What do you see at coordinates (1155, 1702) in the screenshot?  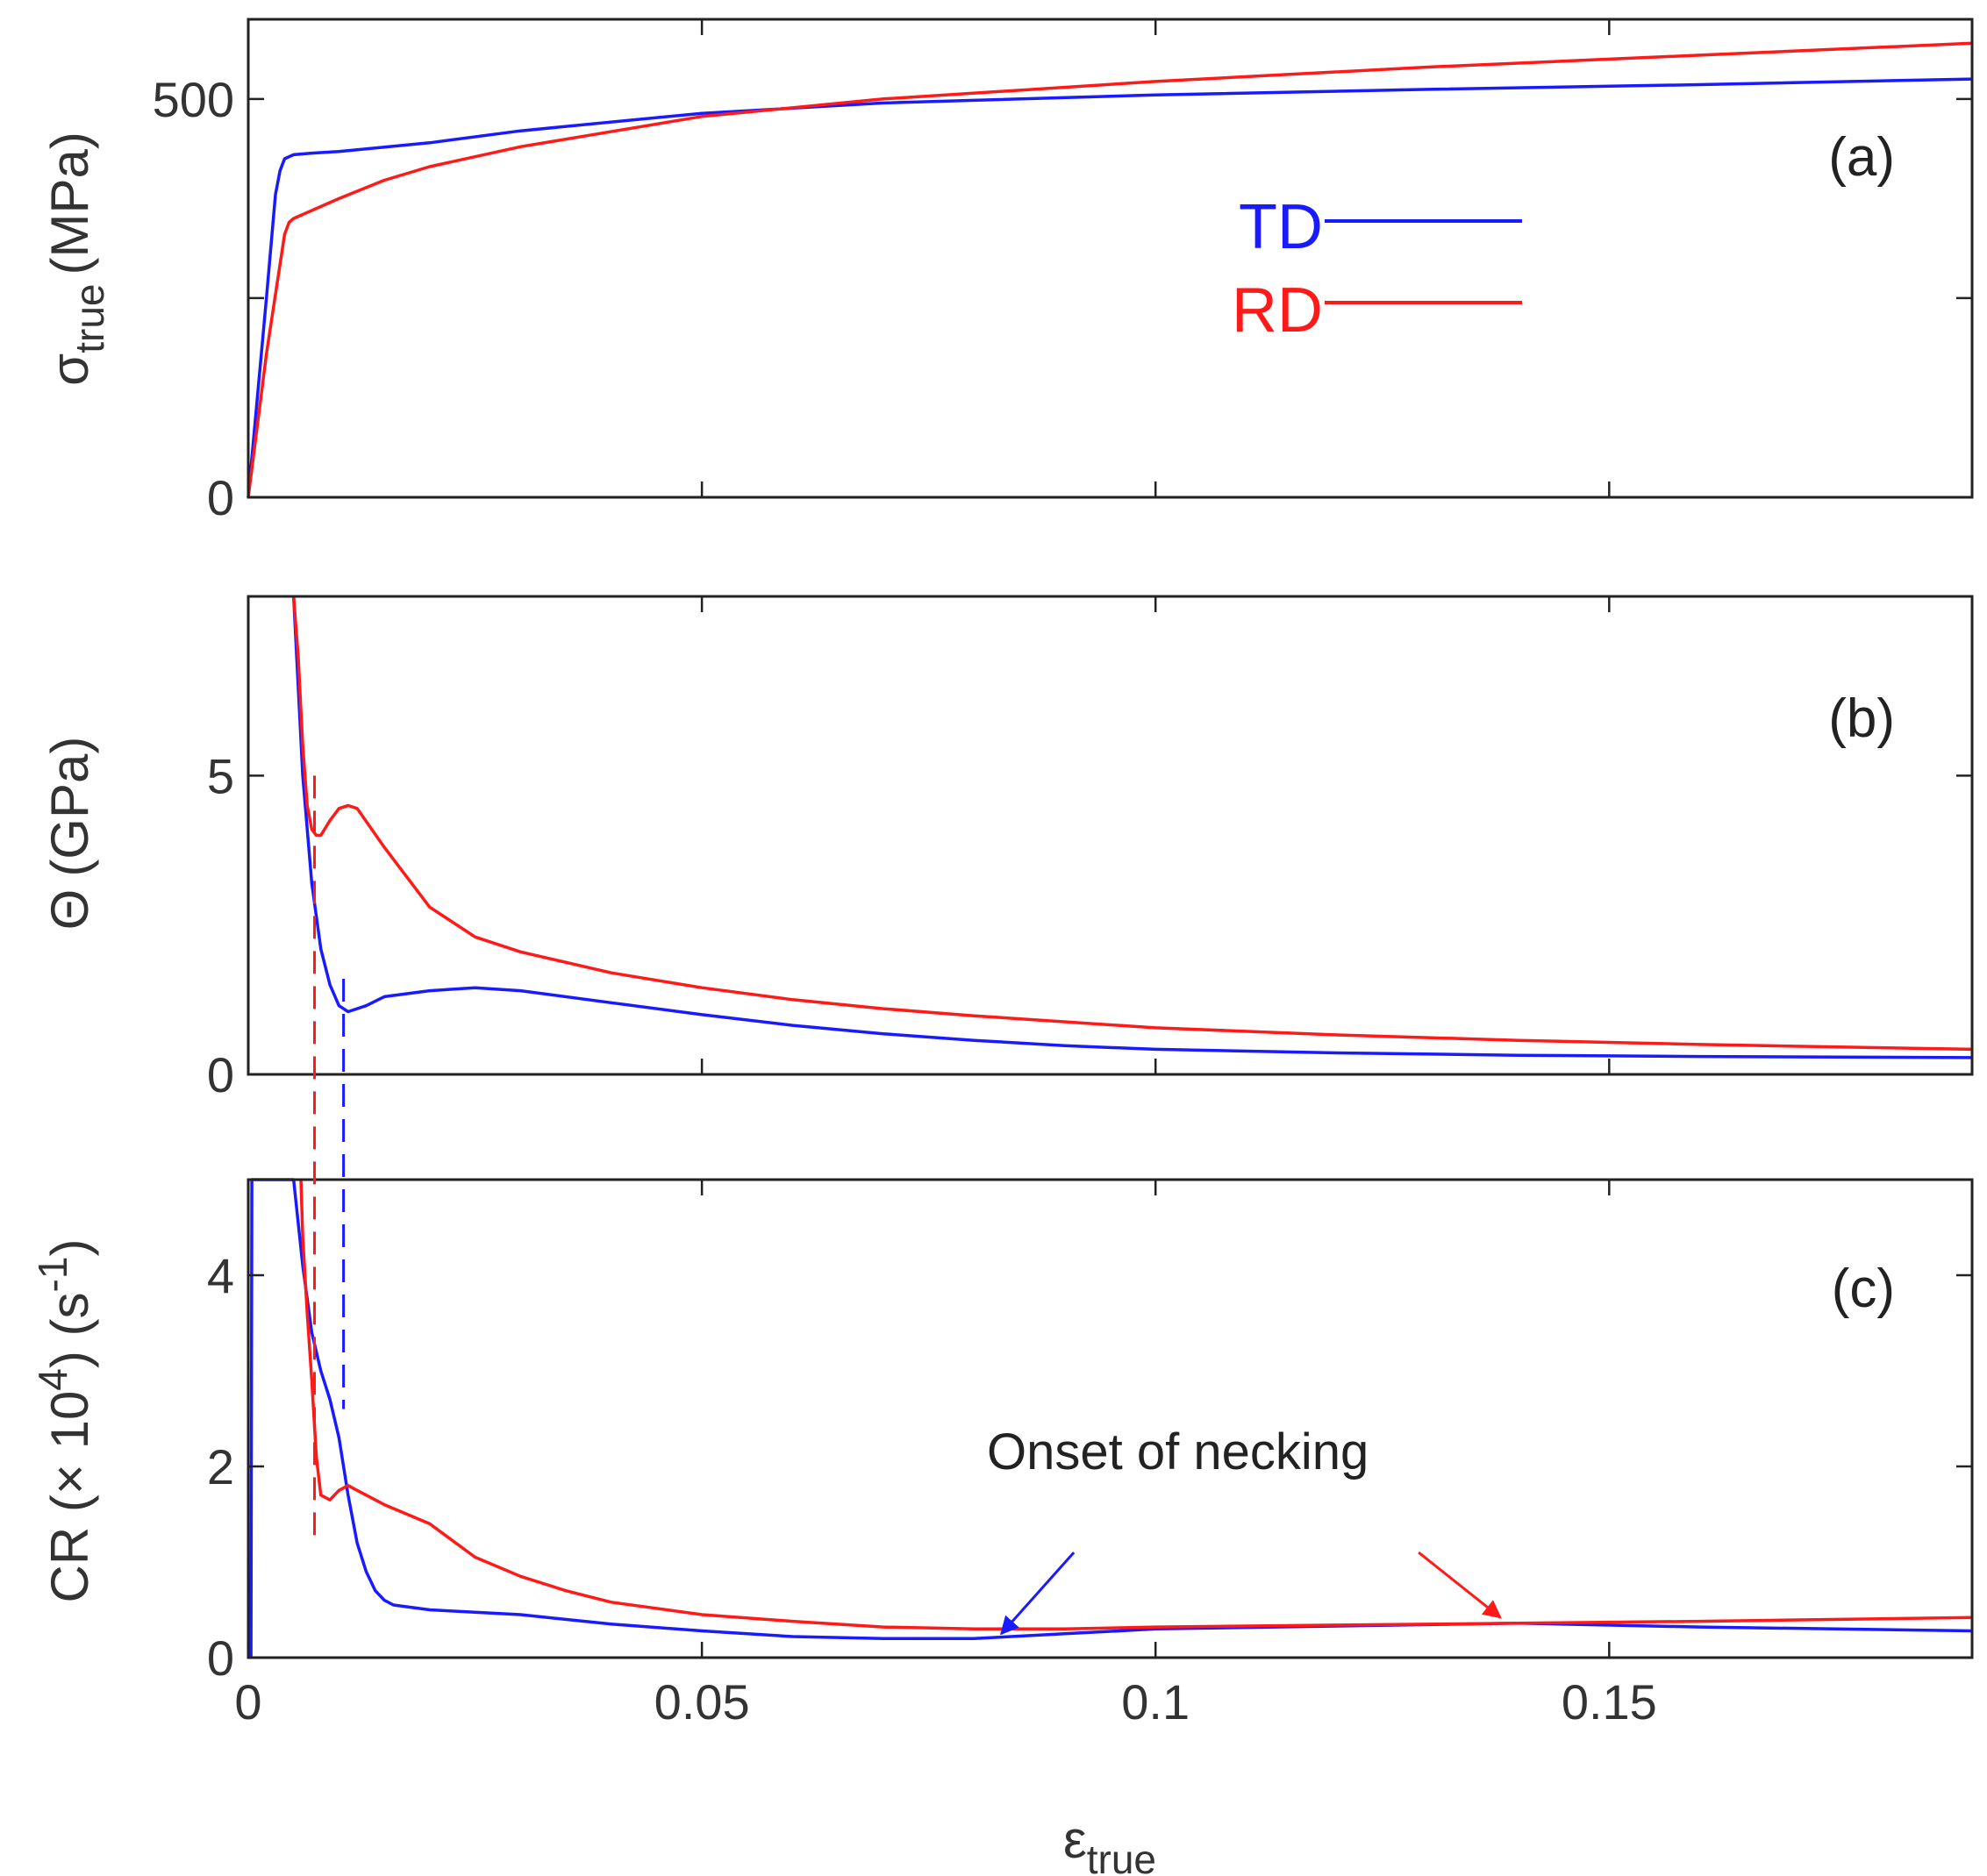 I see `xtick-label: 0.1` at bounding box center [1155, 1702].